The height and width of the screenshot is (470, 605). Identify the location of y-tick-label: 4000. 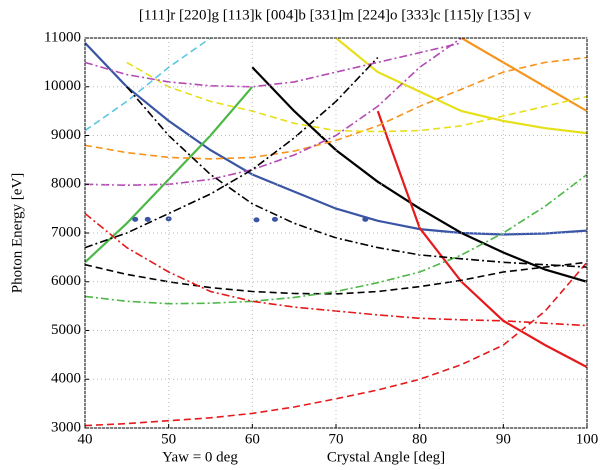
(66, 379).